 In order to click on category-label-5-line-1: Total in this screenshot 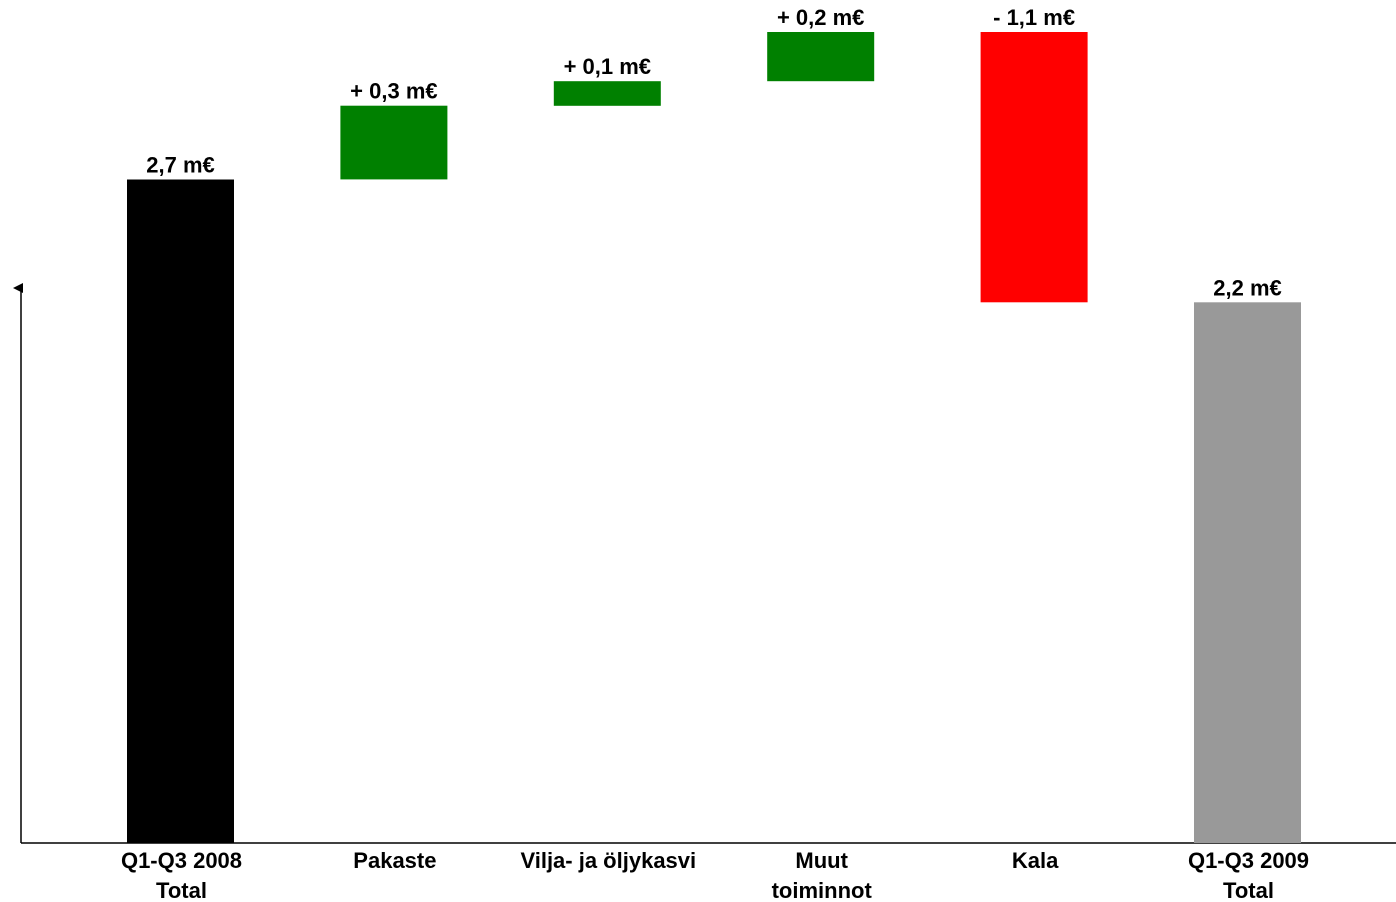, I will do `click(1248, 890)`.